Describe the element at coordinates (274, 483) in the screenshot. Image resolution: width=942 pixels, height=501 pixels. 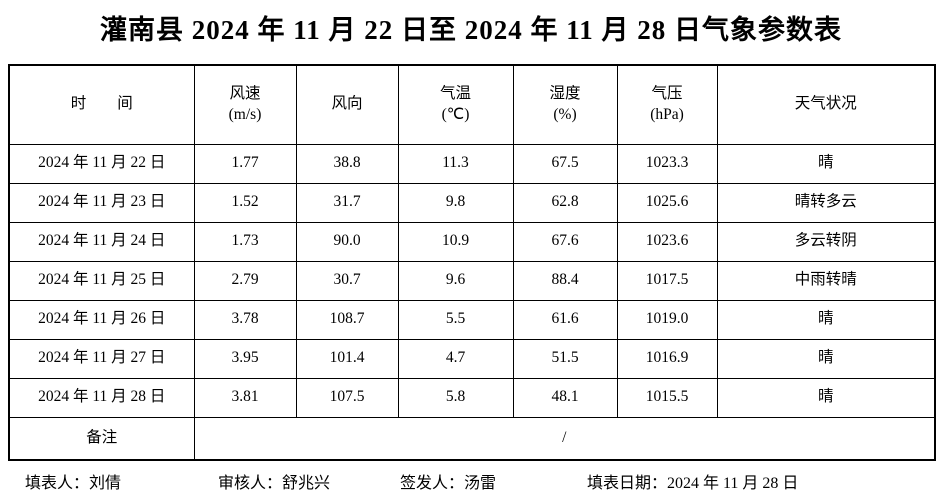
I see `footer-reviewer: 审核人：舒兆兴` at that location.